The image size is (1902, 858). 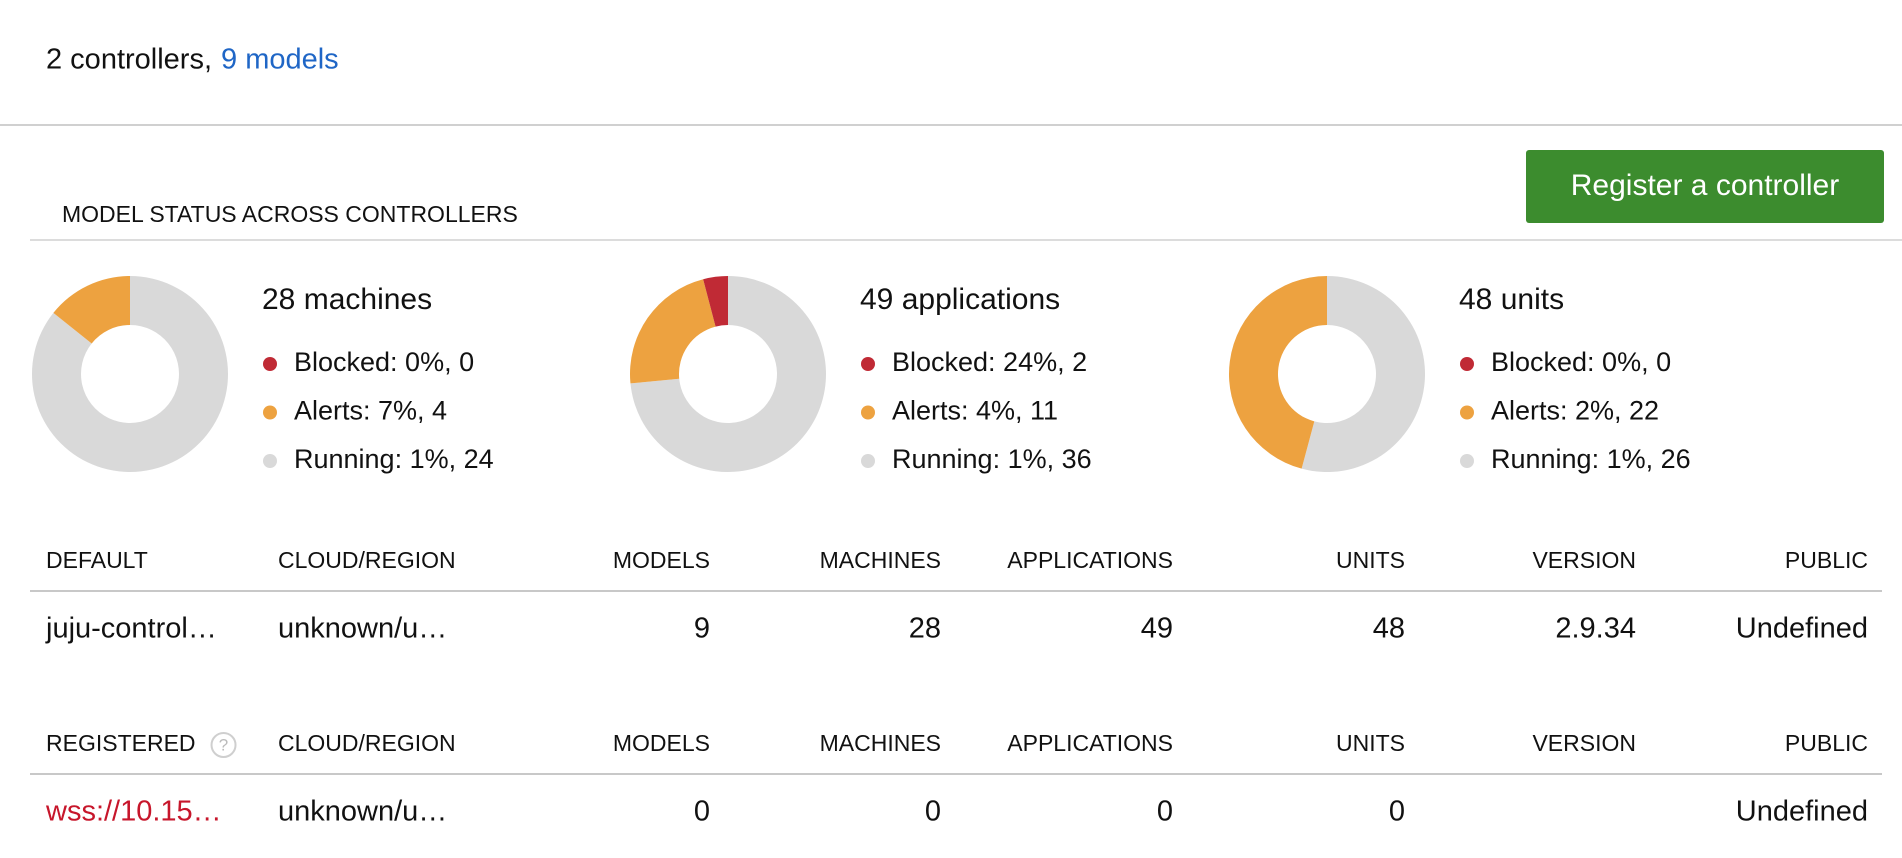 What do you see at coordinates (989, 362) in the screenshot?
I see `legend-label: Blocked: 24%, 2` at bounding box center [989, 362].